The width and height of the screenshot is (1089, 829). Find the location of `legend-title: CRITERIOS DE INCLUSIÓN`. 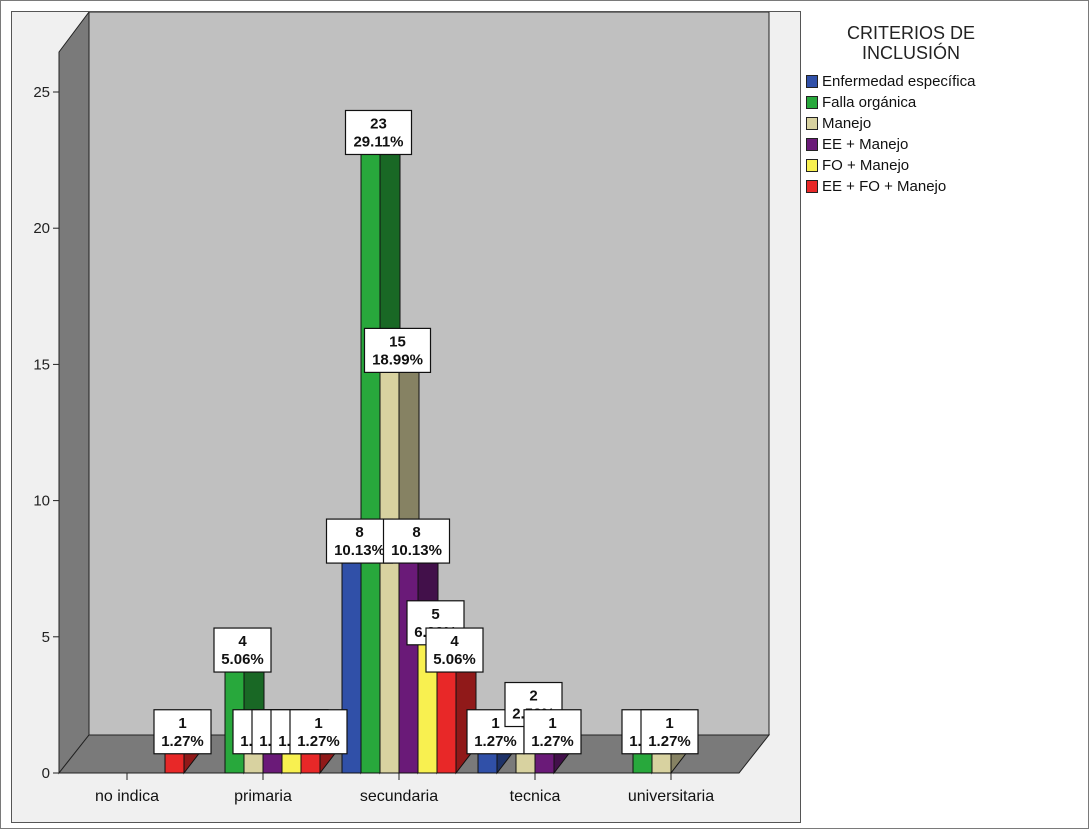

legend-title: CRITERIOS DE INCLUSIÓN is located at coordinates (911, 43).